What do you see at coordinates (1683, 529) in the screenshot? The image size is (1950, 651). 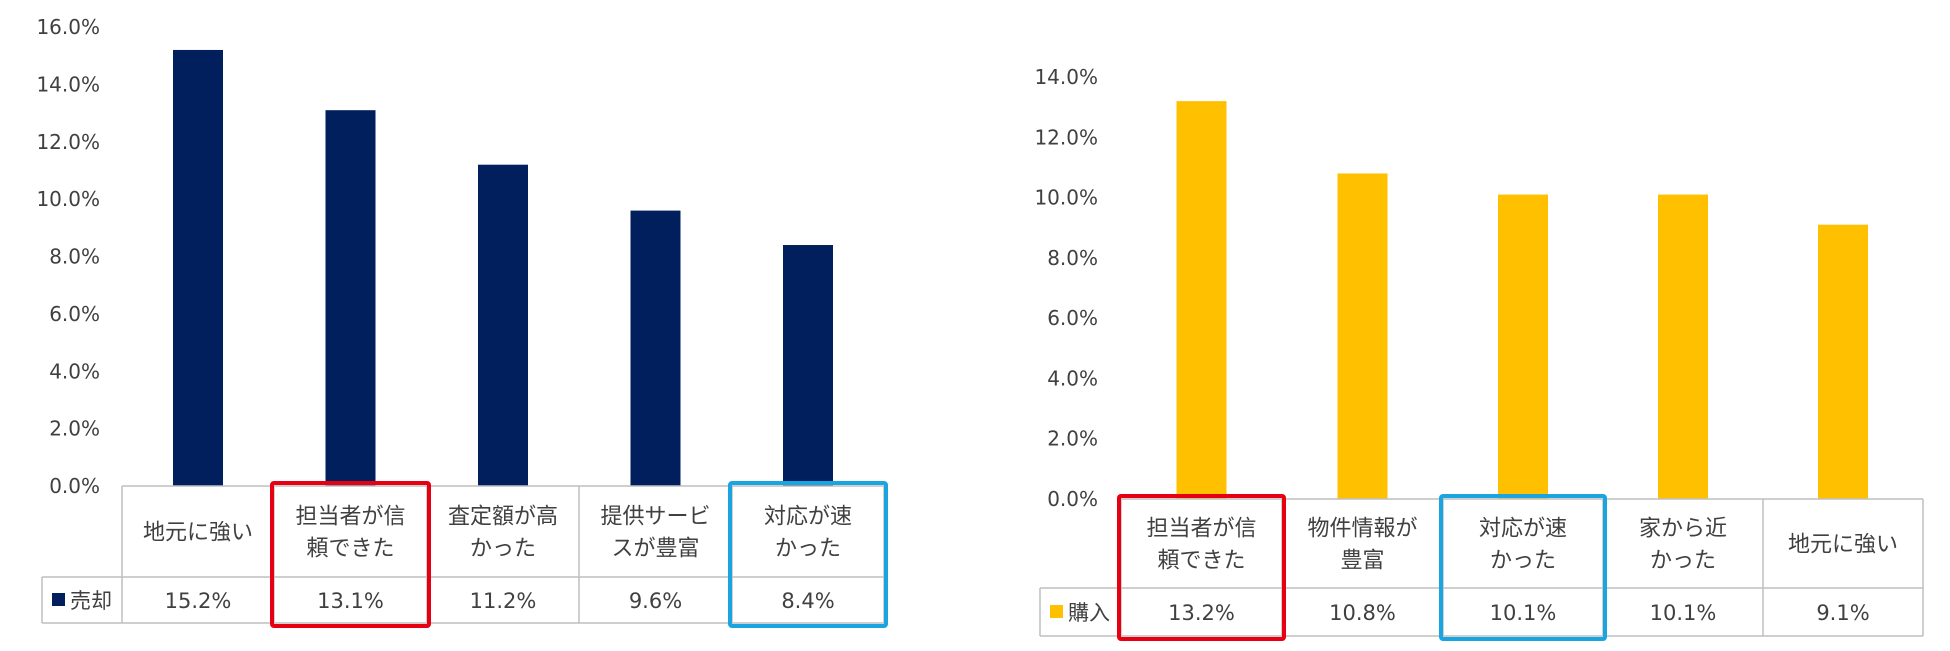 I see `category-label: 家から近` at bounding box center [1683, 529].